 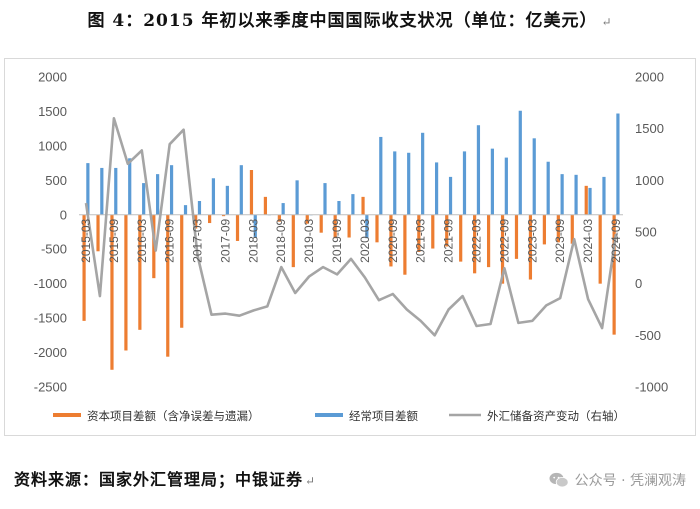 I want to click on y-right-tick-label: 500, so click(x=646, y=232).